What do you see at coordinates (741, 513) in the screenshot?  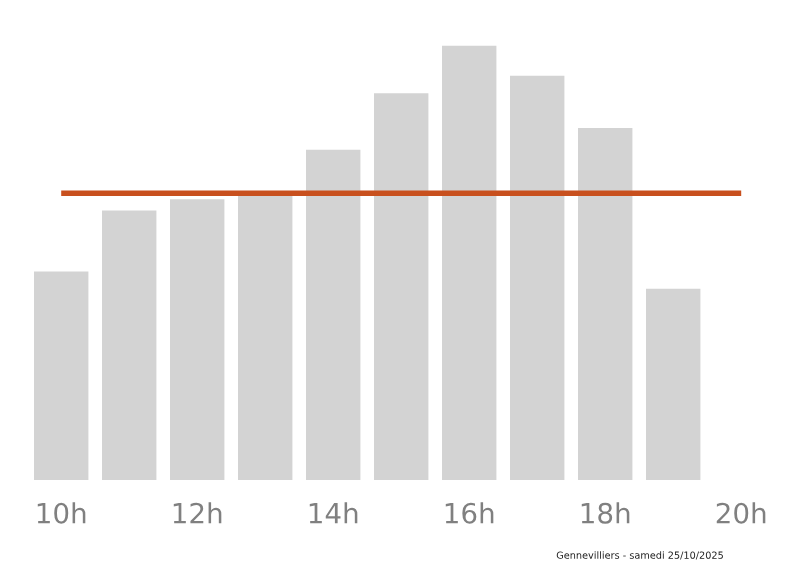 I see `x-tick-label: 20h` at bounding box center [741, 513].